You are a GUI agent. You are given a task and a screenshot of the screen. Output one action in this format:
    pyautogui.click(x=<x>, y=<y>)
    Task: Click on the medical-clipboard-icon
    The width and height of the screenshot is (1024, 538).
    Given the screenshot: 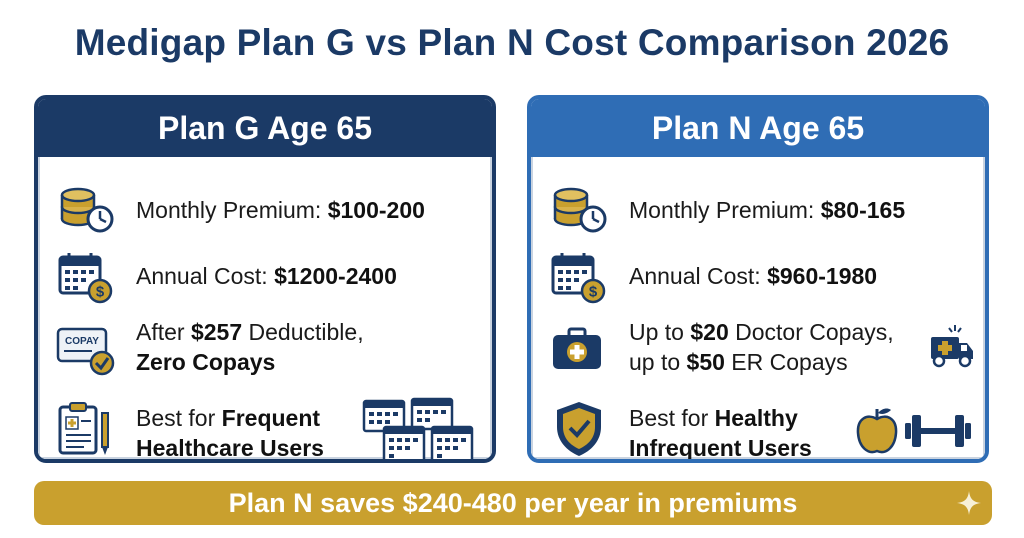 What is the action you would take?
    pyautogui.click(x=83, y=428)
    